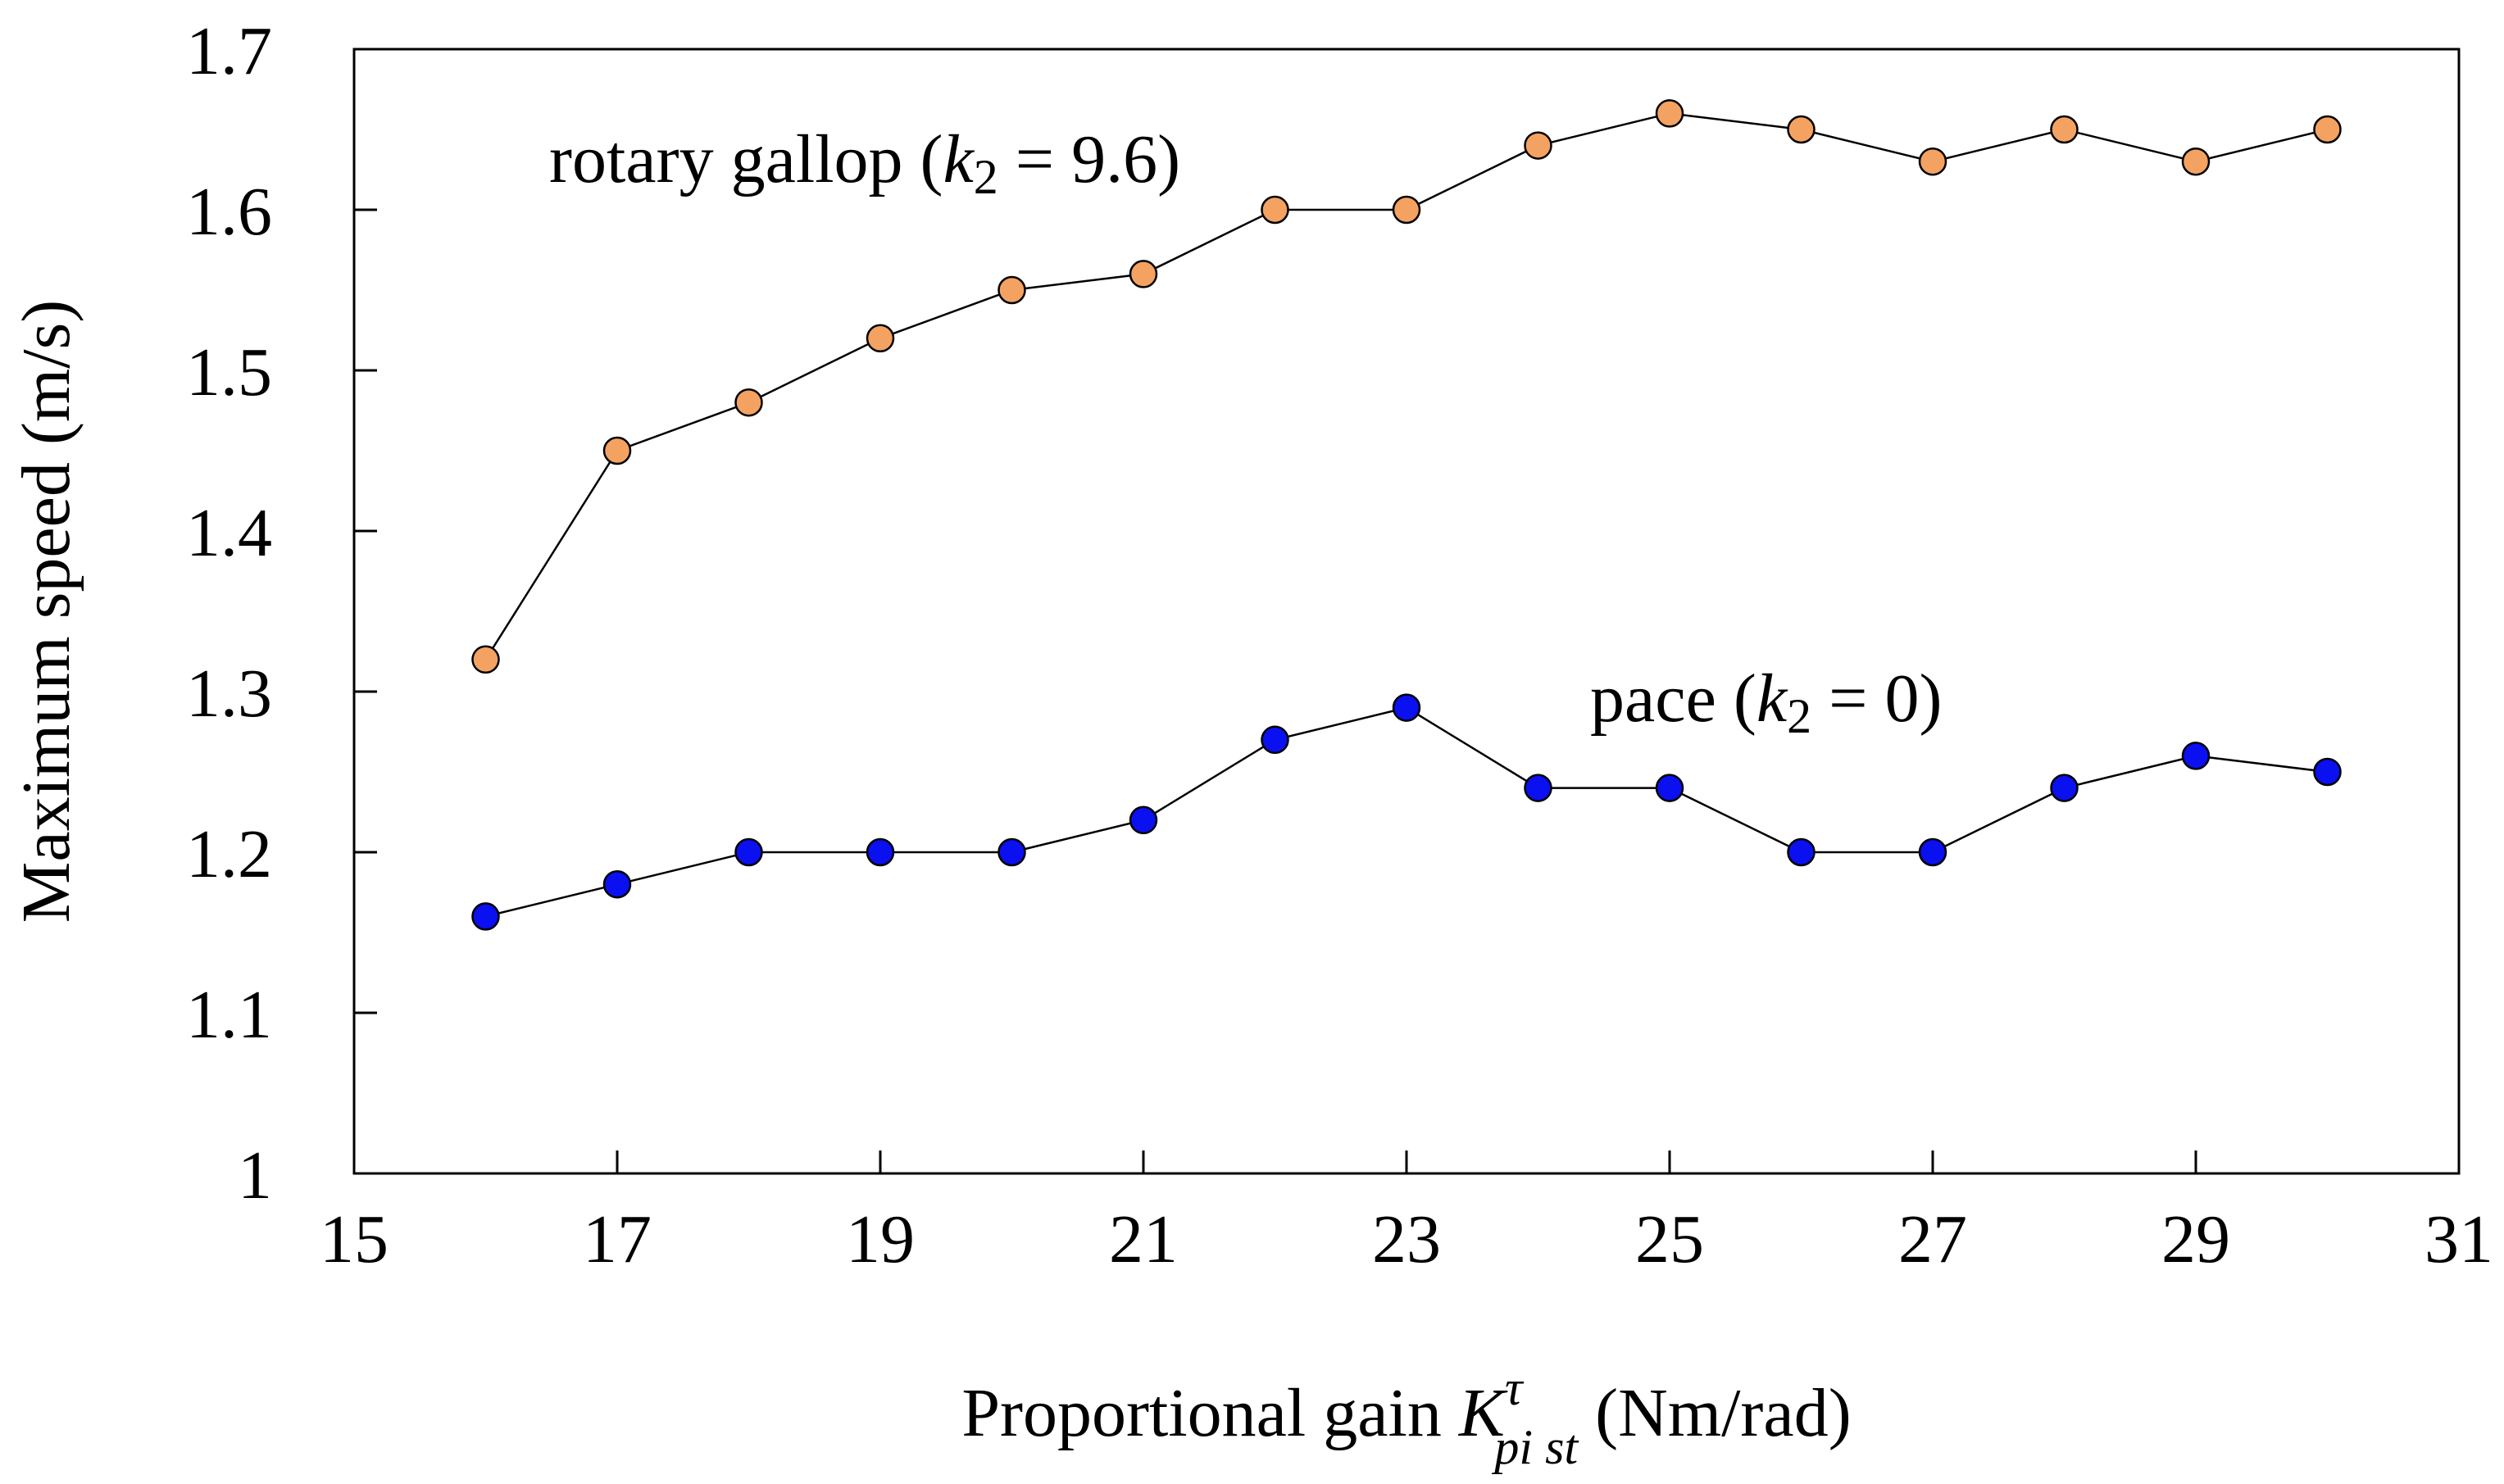  What do you see at coordinates (1406, 812) in the screenshot?
I see `series-line-pace` at bounding box center [1406, 812].